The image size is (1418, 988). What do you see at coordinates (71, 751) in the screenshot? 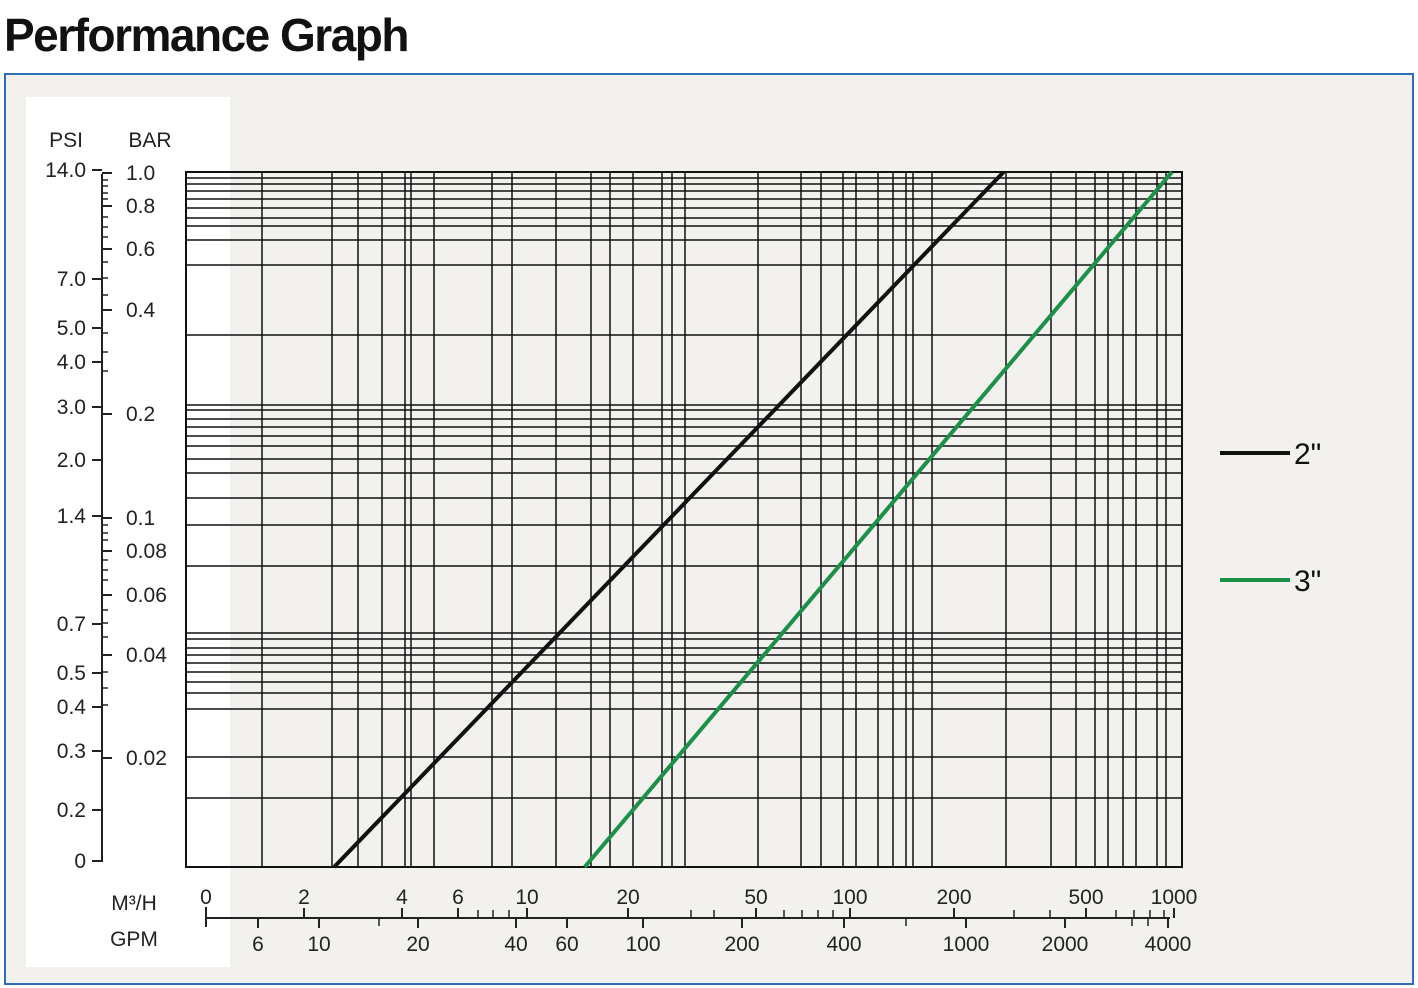
I see `psi-tick-label: 0.3` at bounding box center [71, 751].